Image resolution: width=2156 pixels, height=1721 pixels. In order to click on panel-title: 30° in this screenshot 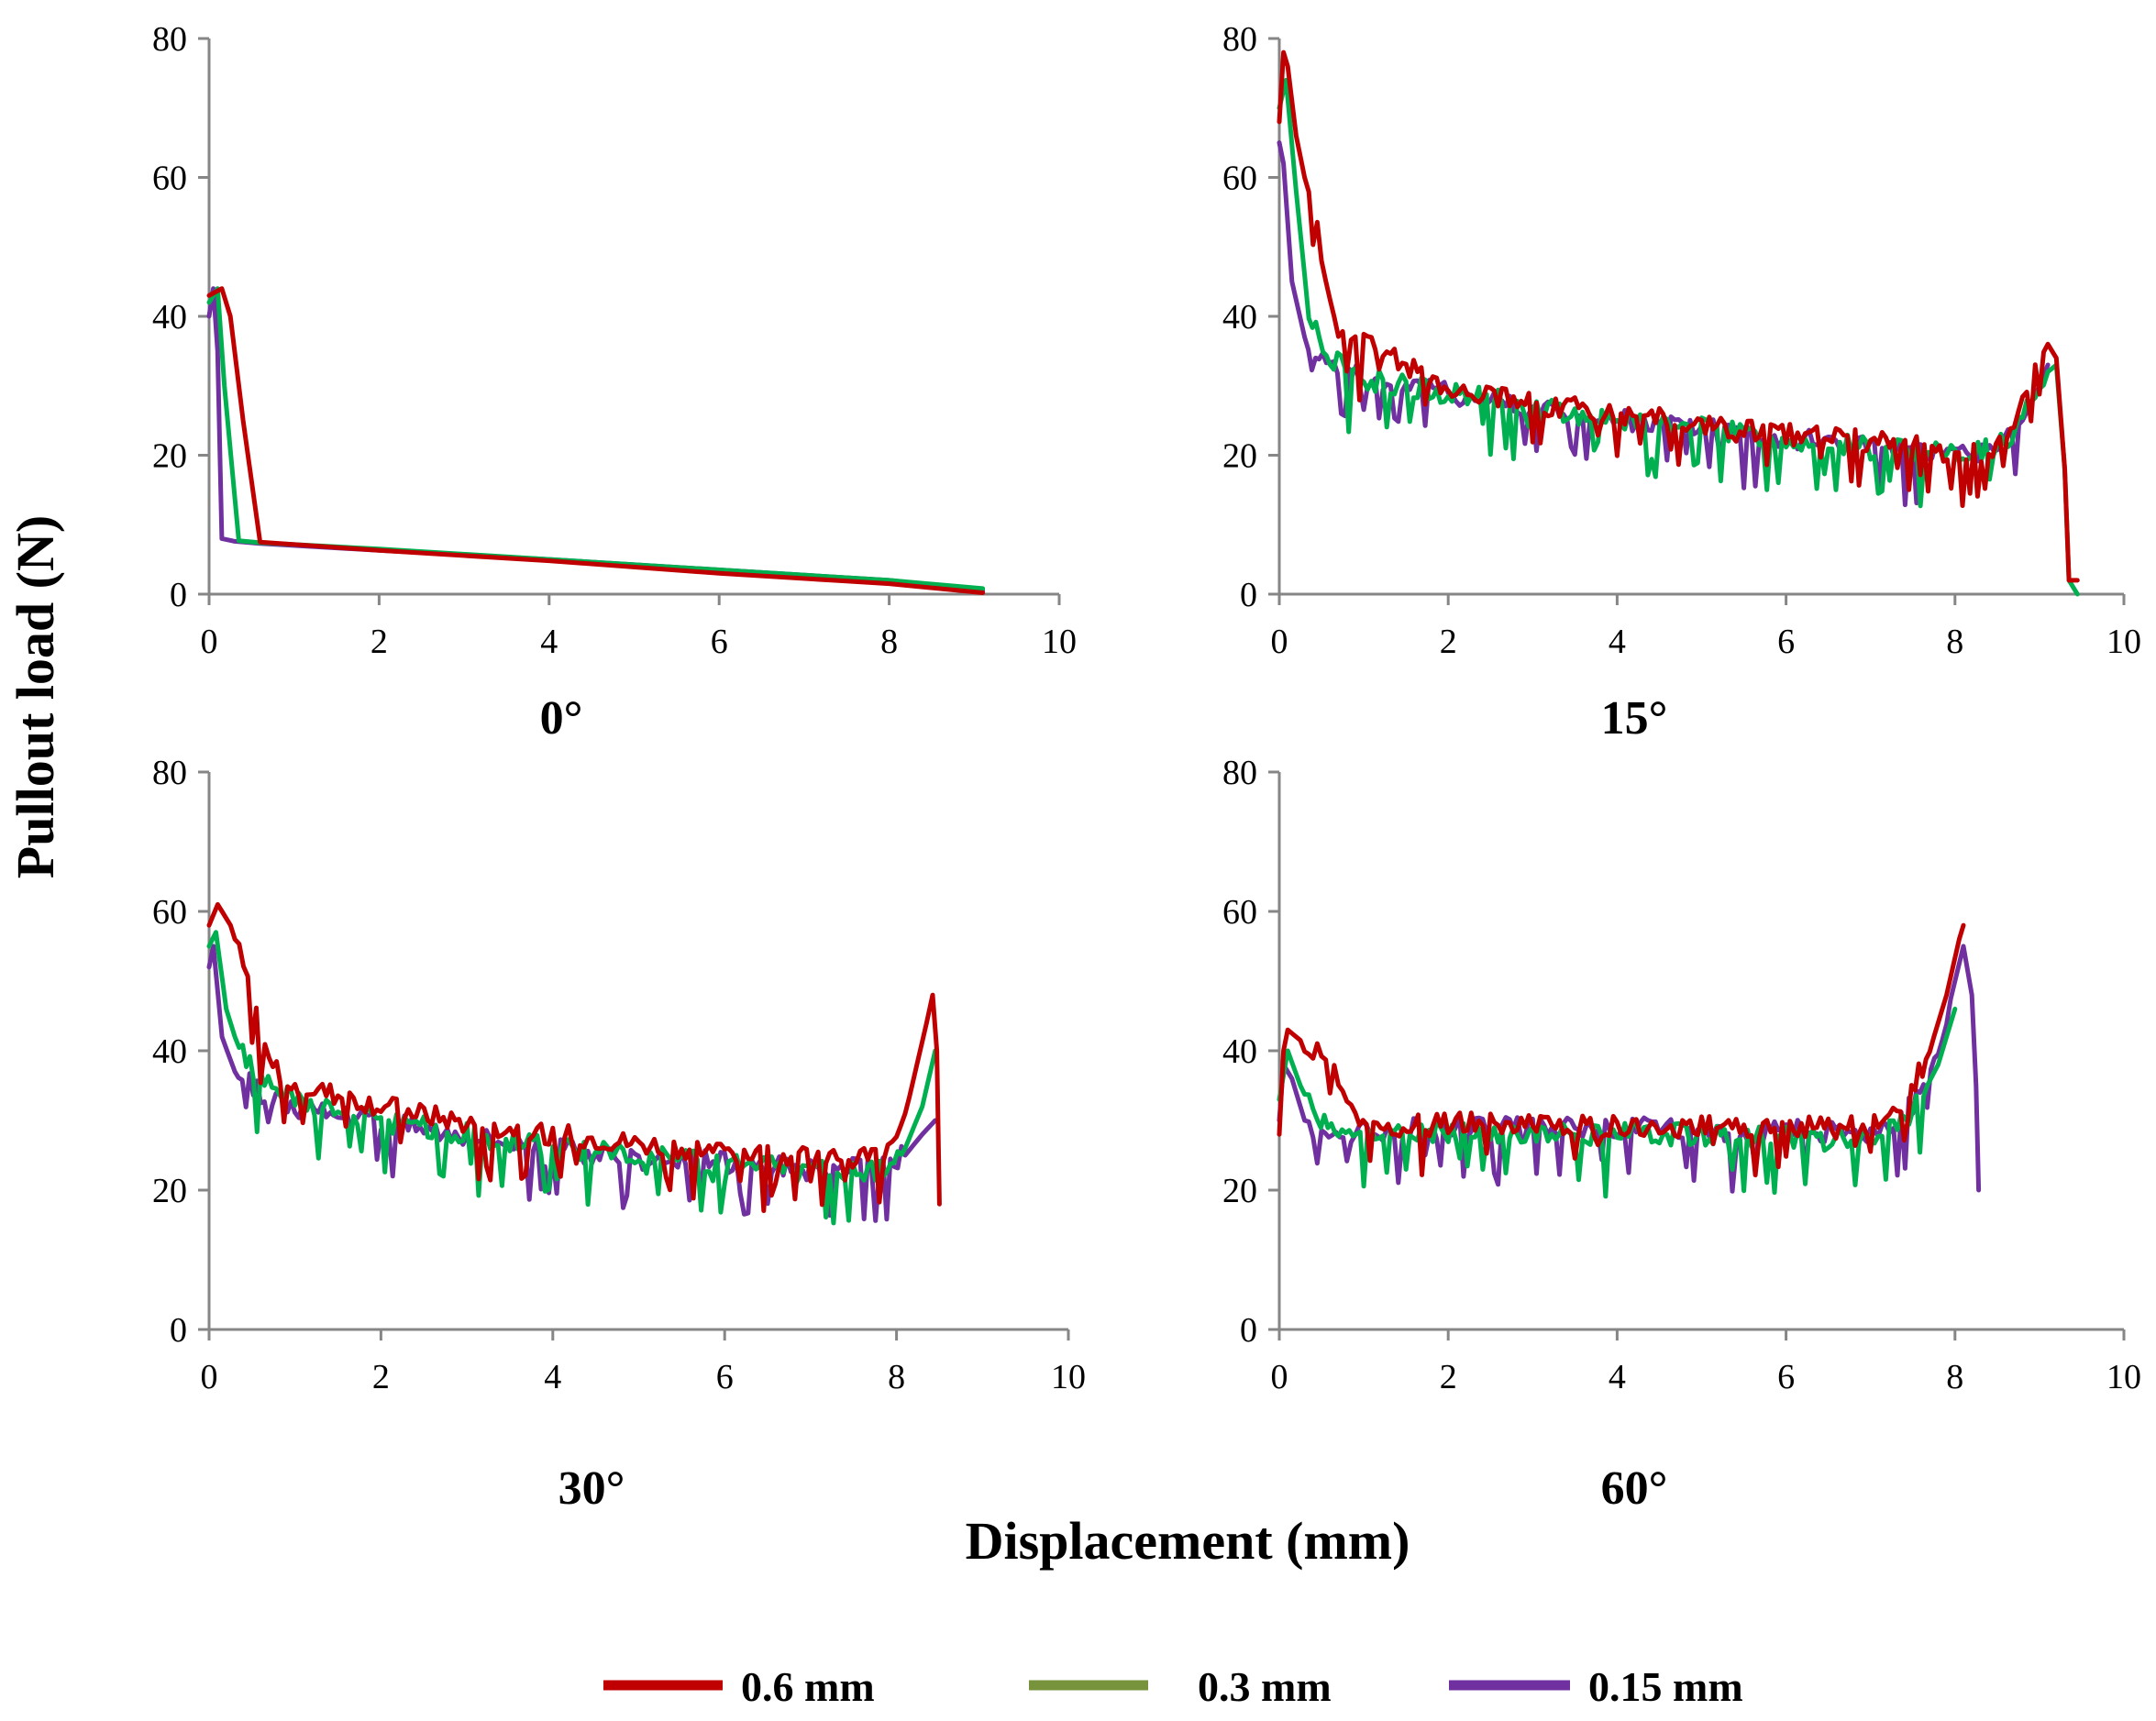, I will do `click(591, 1488)`.